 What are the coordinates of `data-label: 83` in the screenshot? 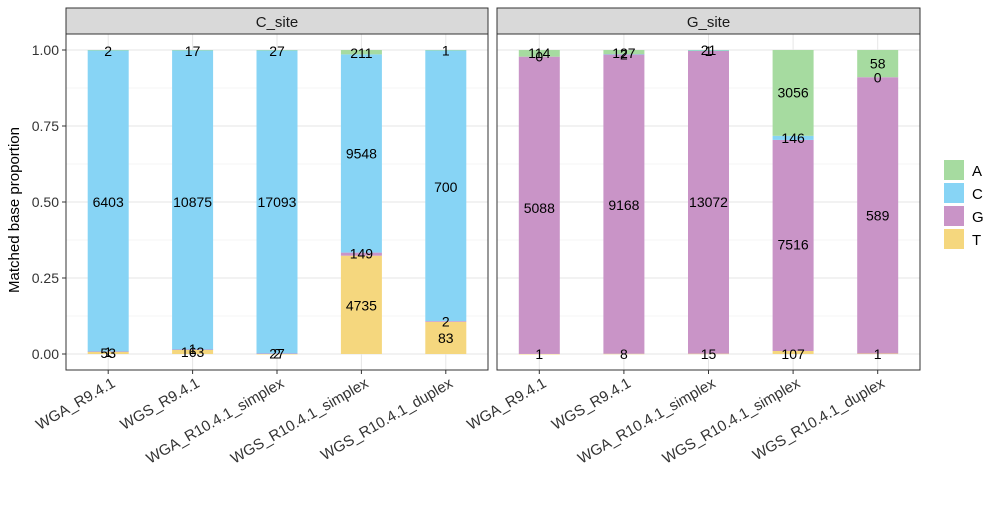 It's located at (446, 338).